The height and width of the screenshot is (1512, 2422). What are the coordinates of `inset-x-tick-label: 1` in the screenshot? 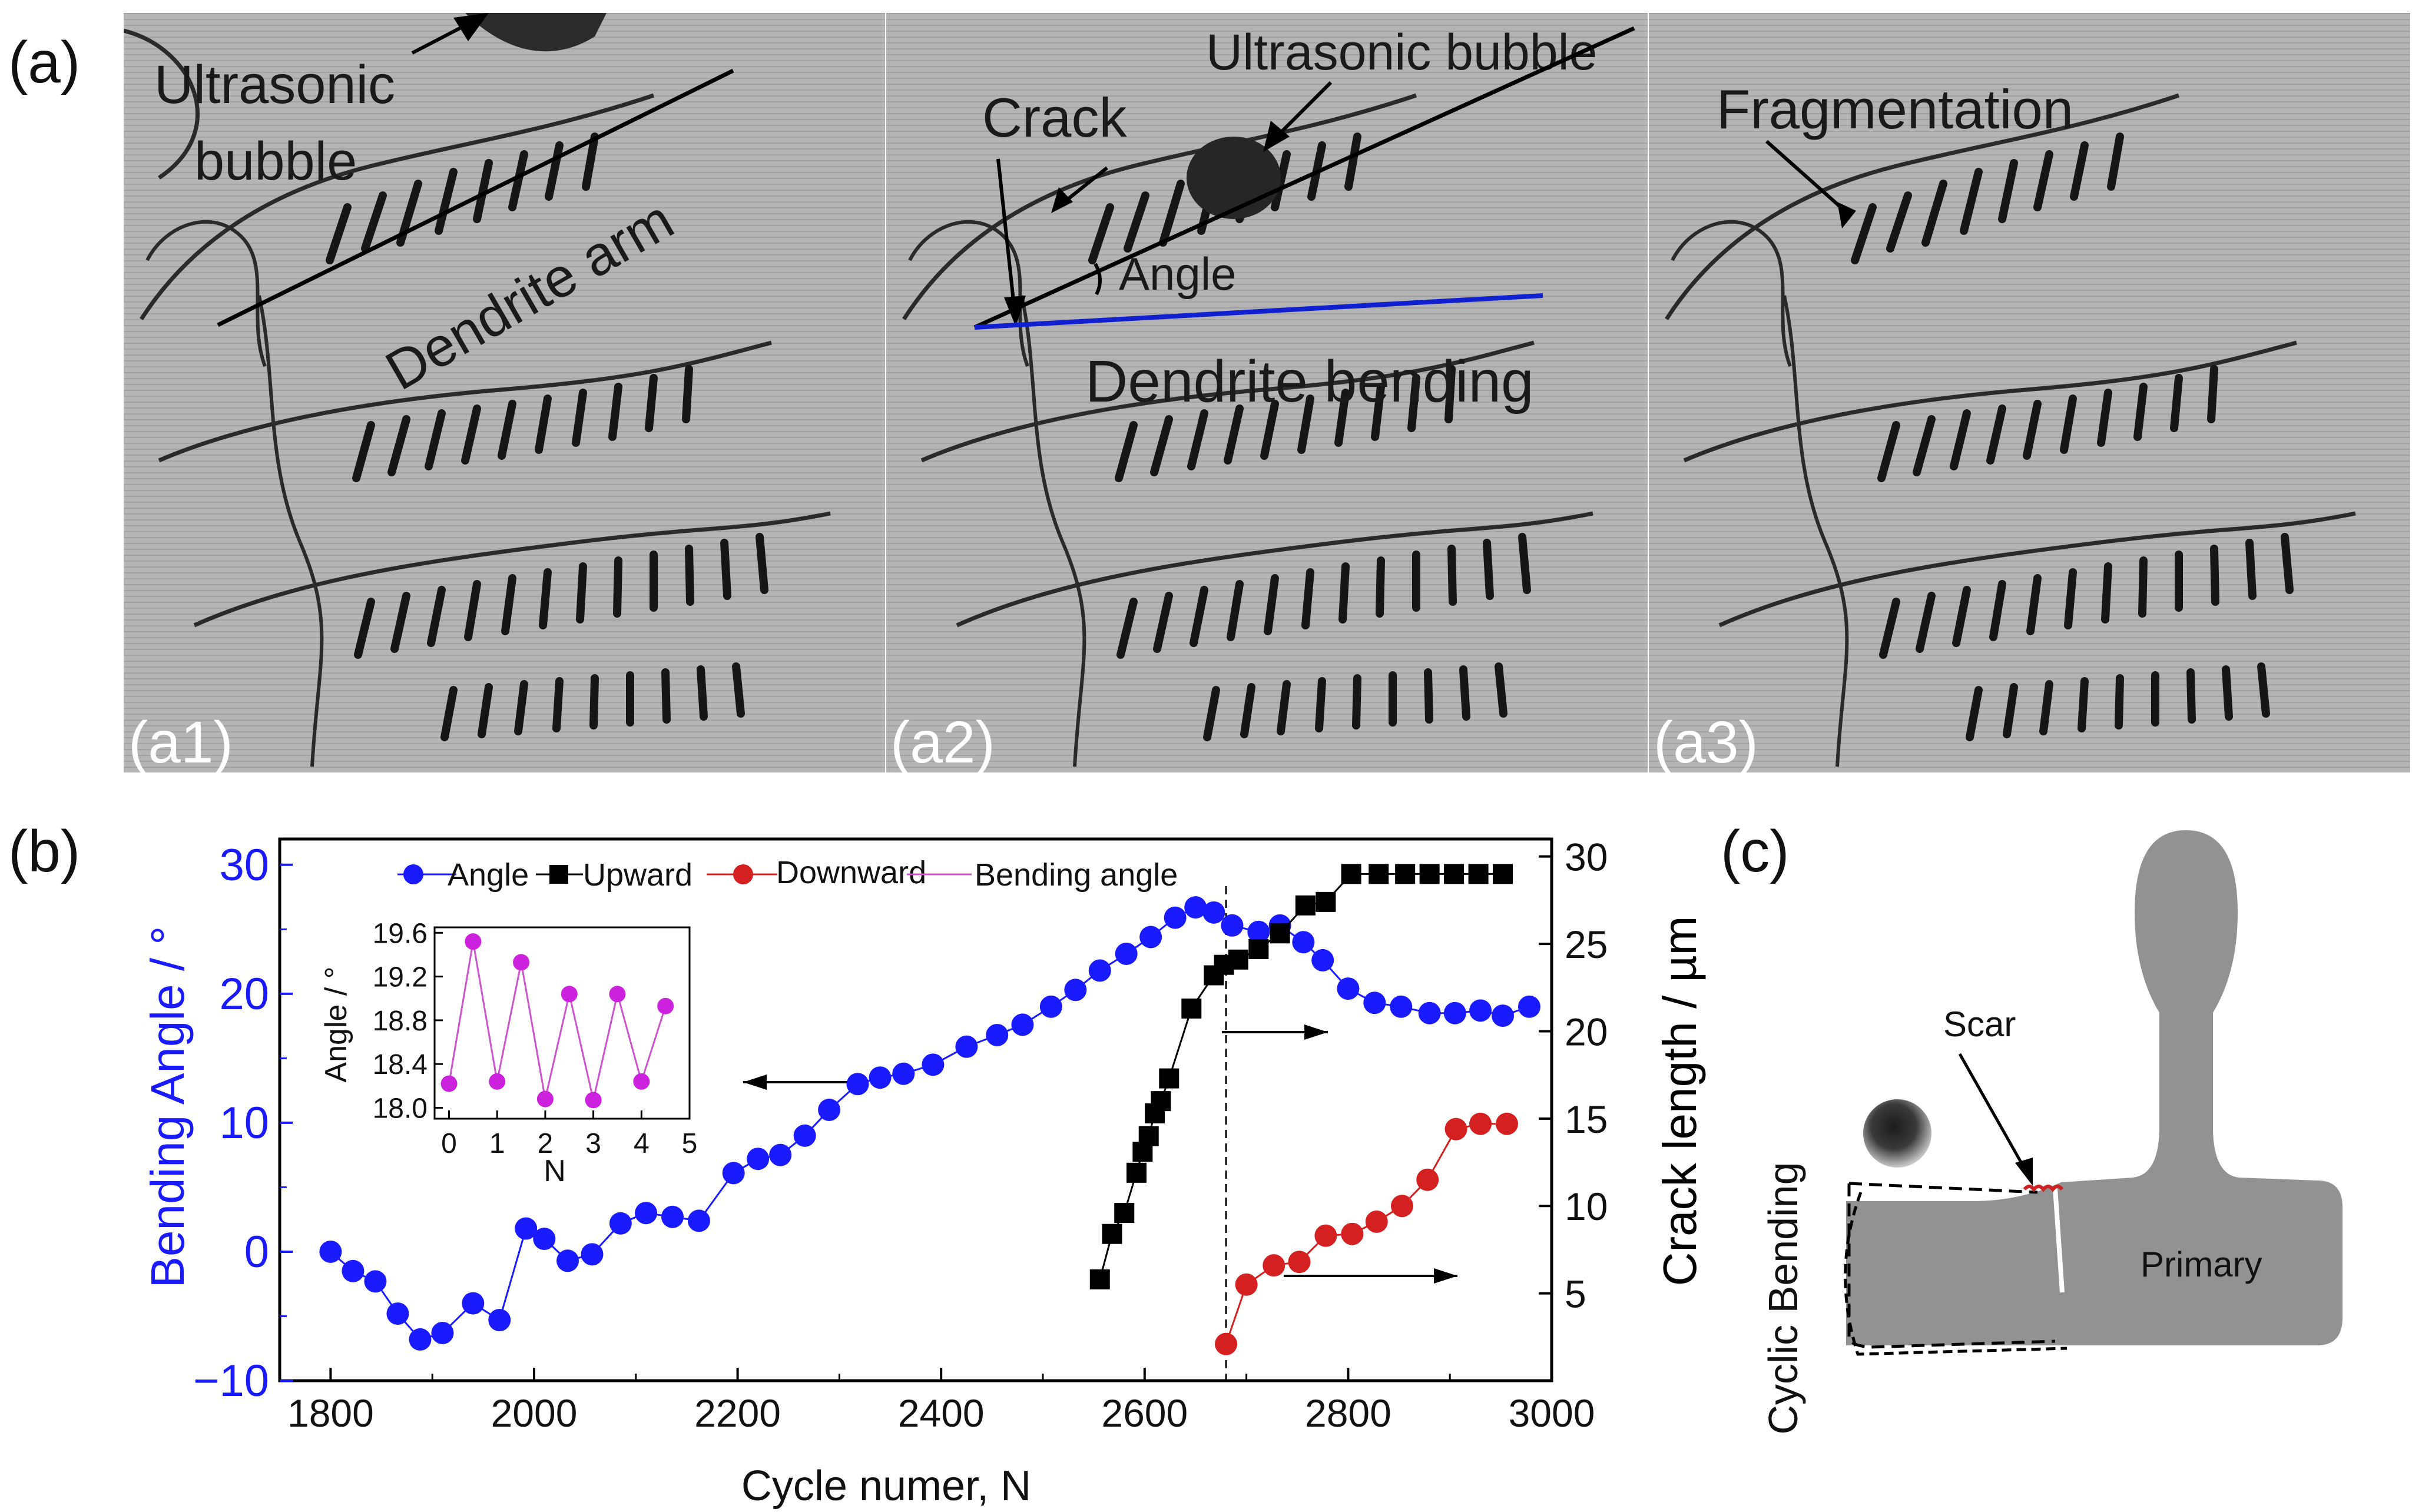 It's located at (497, 1143).